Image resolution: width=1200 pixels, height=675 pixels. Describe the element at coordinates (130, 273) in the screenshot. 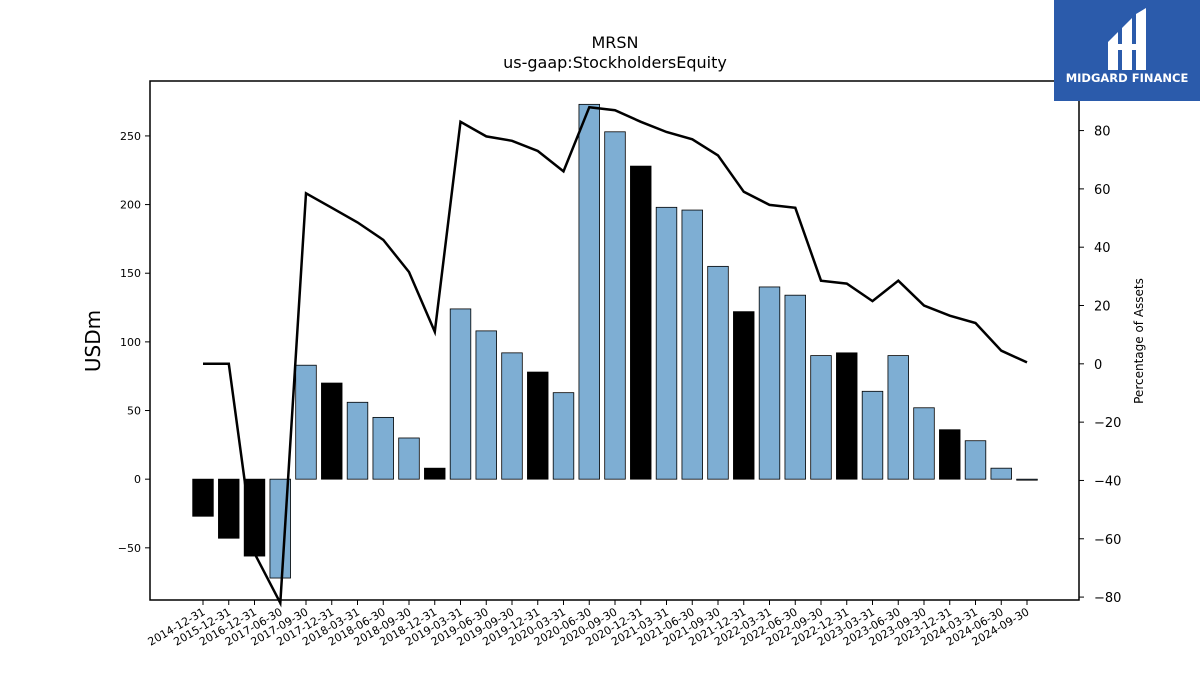

I see `y-tick-label: 150` at that location.